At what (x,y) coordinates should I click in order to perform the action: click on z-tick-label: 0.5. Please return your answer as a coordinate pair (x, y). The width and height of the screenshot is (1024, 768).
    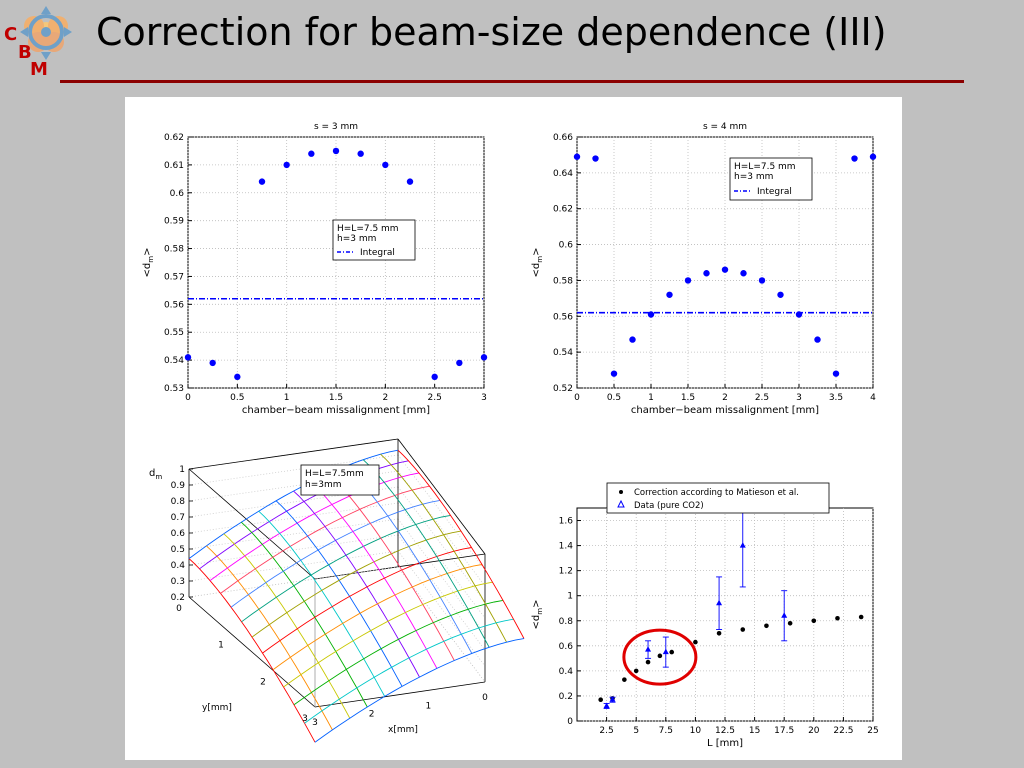
    Looking at the image, I should click on (178, 550).